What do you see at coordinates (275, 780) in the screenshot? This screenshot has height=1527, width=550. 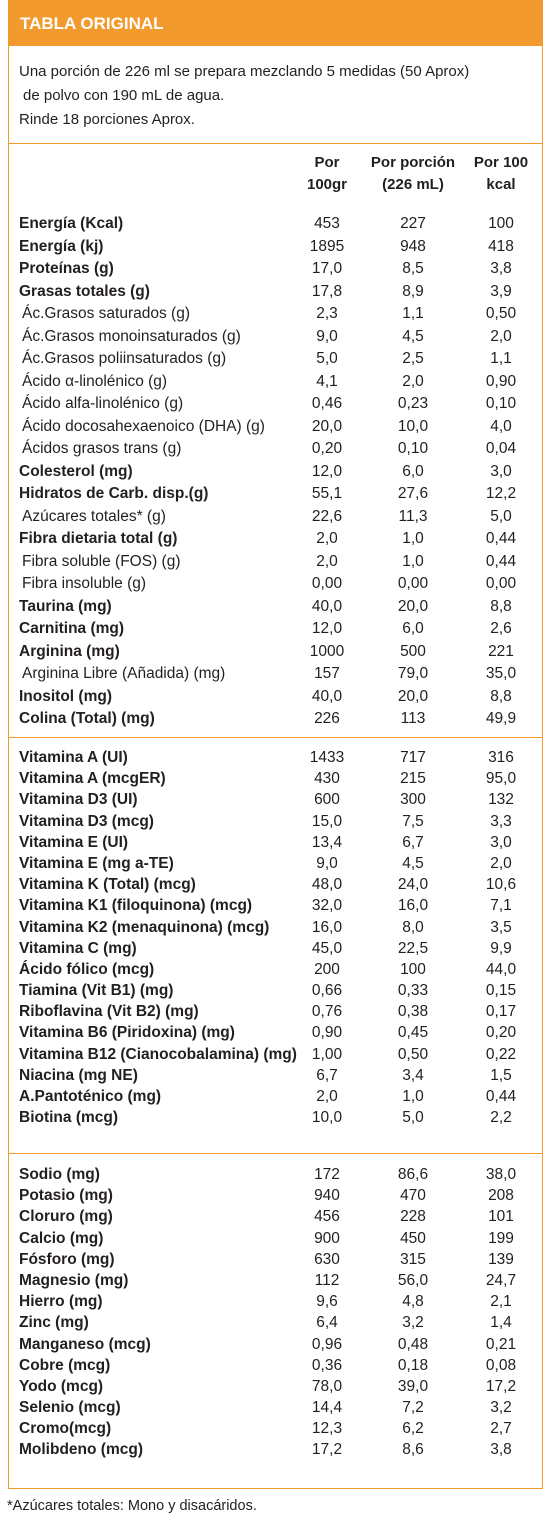 I see `nutrient-row: Vitamina A (mcgER) 430 215 95,0` at bounding box center [275, 780].